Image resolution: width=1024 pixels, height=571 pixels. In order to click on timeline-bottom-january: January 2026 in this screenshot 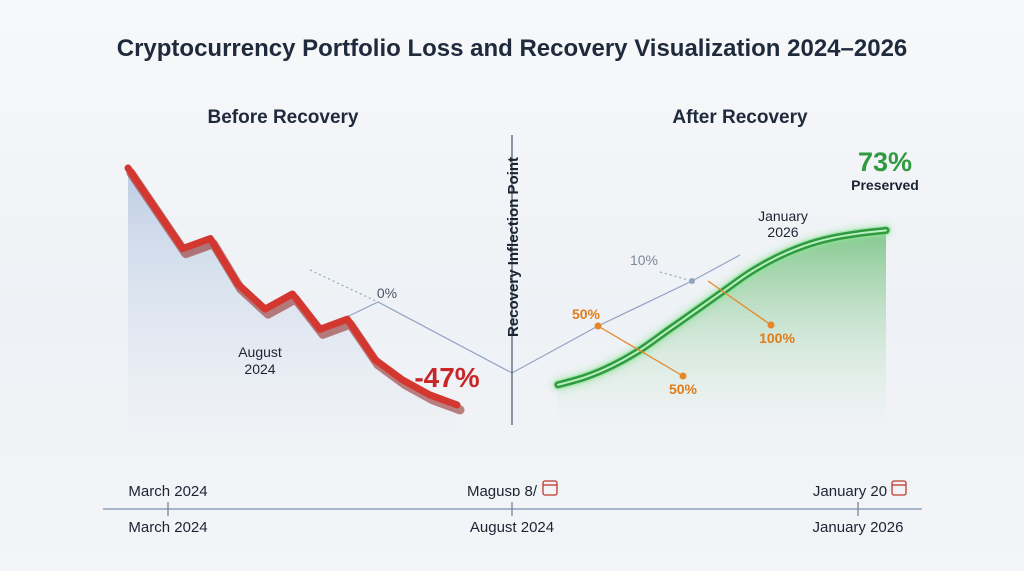, I will do `click(858, 527)`.